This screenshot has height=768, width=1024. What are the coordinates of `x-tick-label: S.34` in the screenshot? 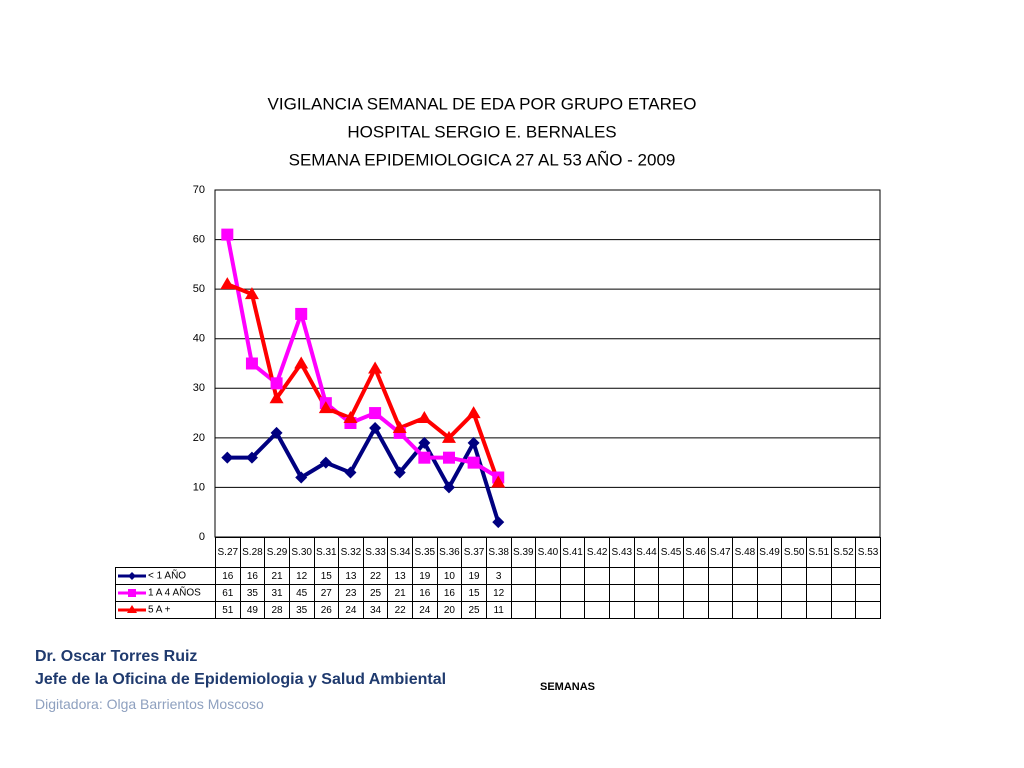 It's located at (400, 552).